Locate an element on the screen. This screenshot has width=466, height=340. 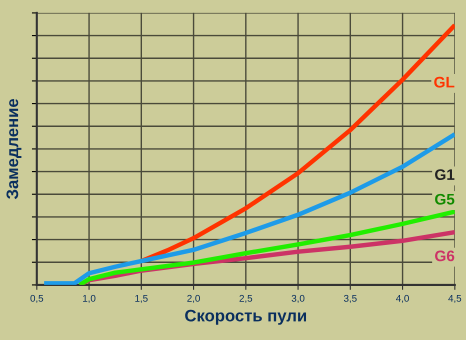
x-tick-label: 0,5 is located at coordinates (37, 298).